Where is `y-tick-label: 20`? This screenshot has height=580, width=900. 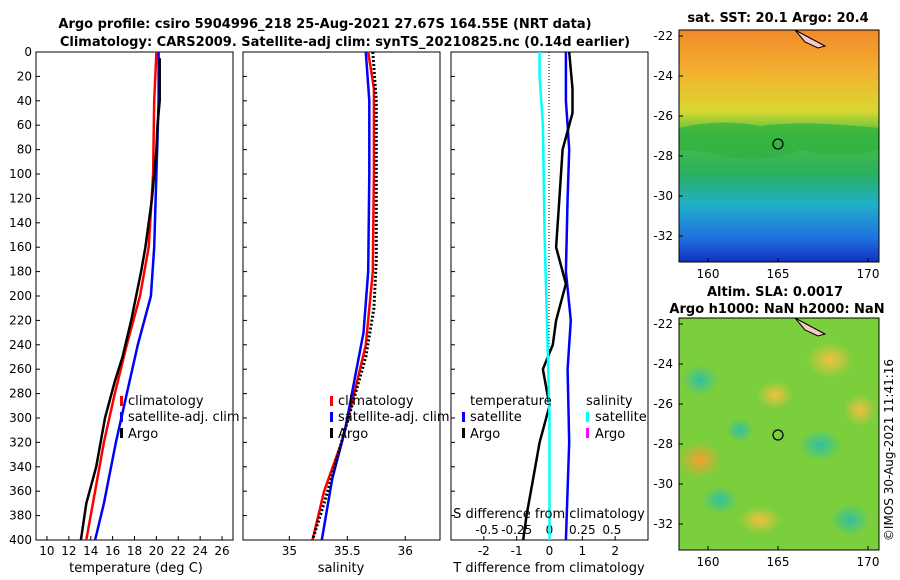 y-tick-label: 20 is located at coordinates (24, 76).